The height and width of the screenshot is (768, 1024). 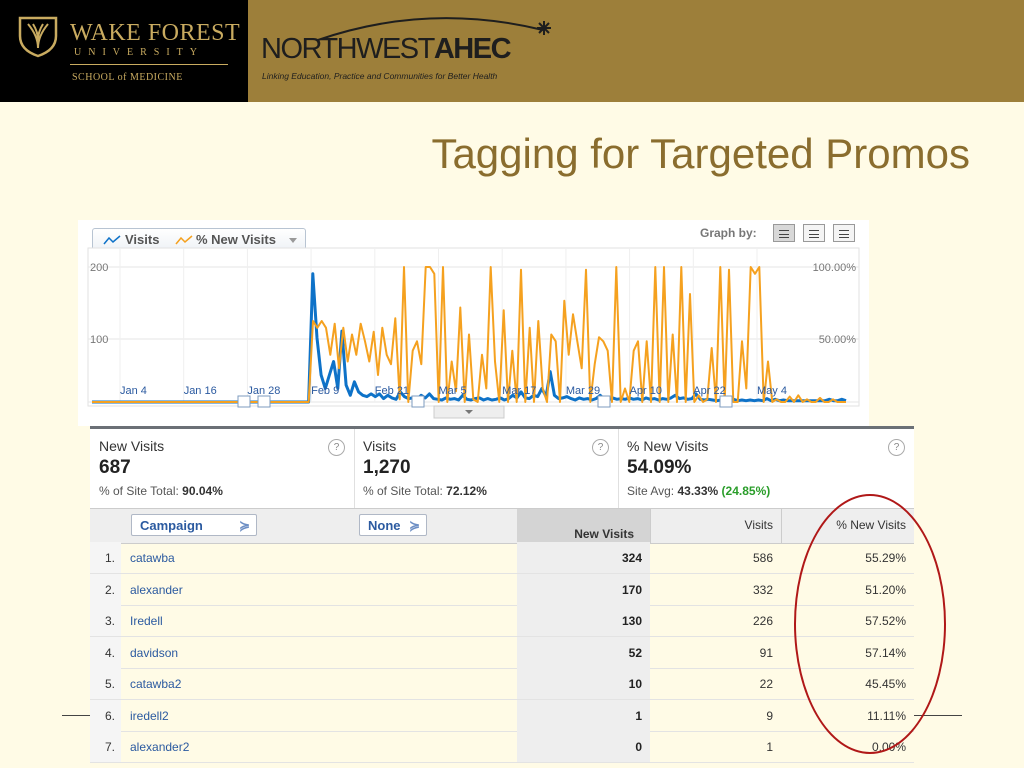 I want to click on visits-cell: 586, so click(x=762, y=558).